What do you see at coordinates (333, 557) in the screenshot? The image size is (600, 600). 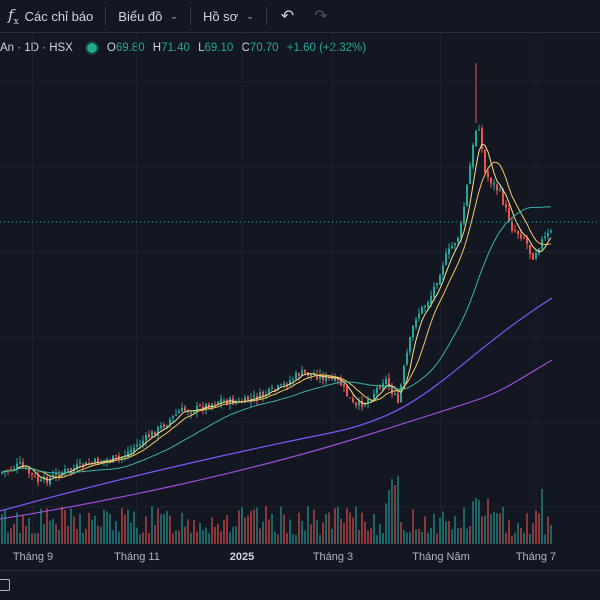 I see `x-tick-label: Tháng 3` at bounding box center [333, 557].